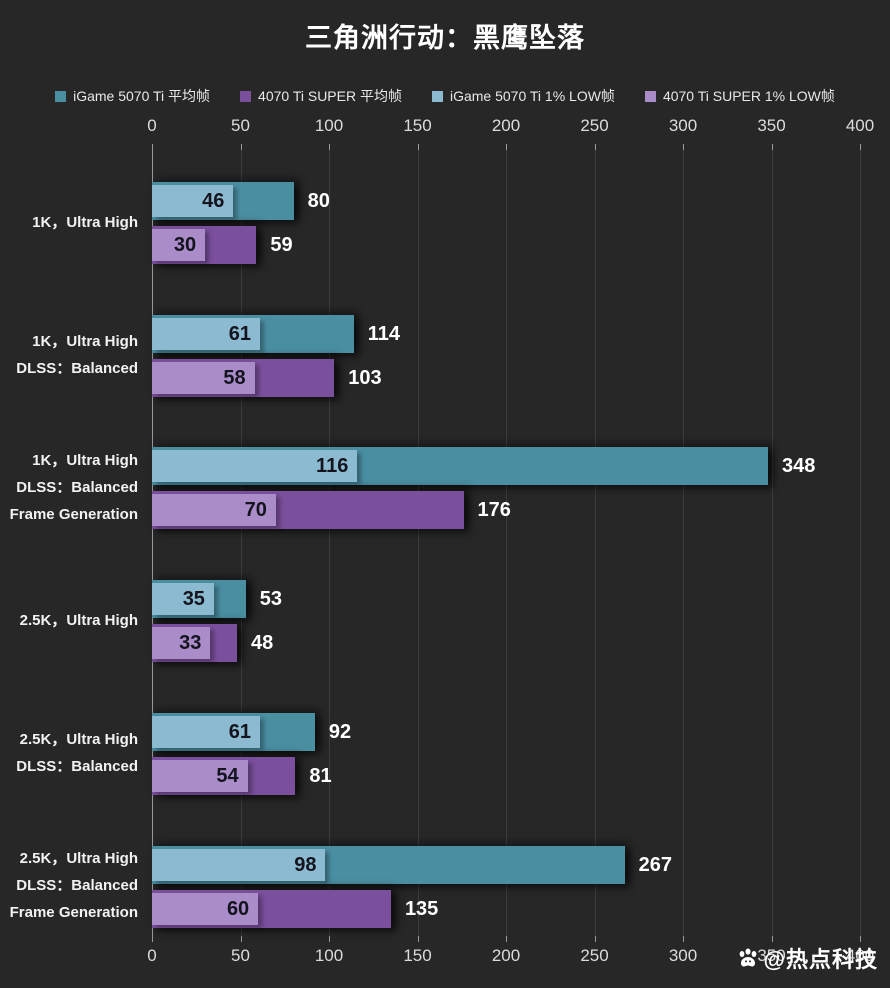 The width and height of the screenshot is (890, 988). I want to click on value-label-low_5070-group-0: 46, so click(213, 201).